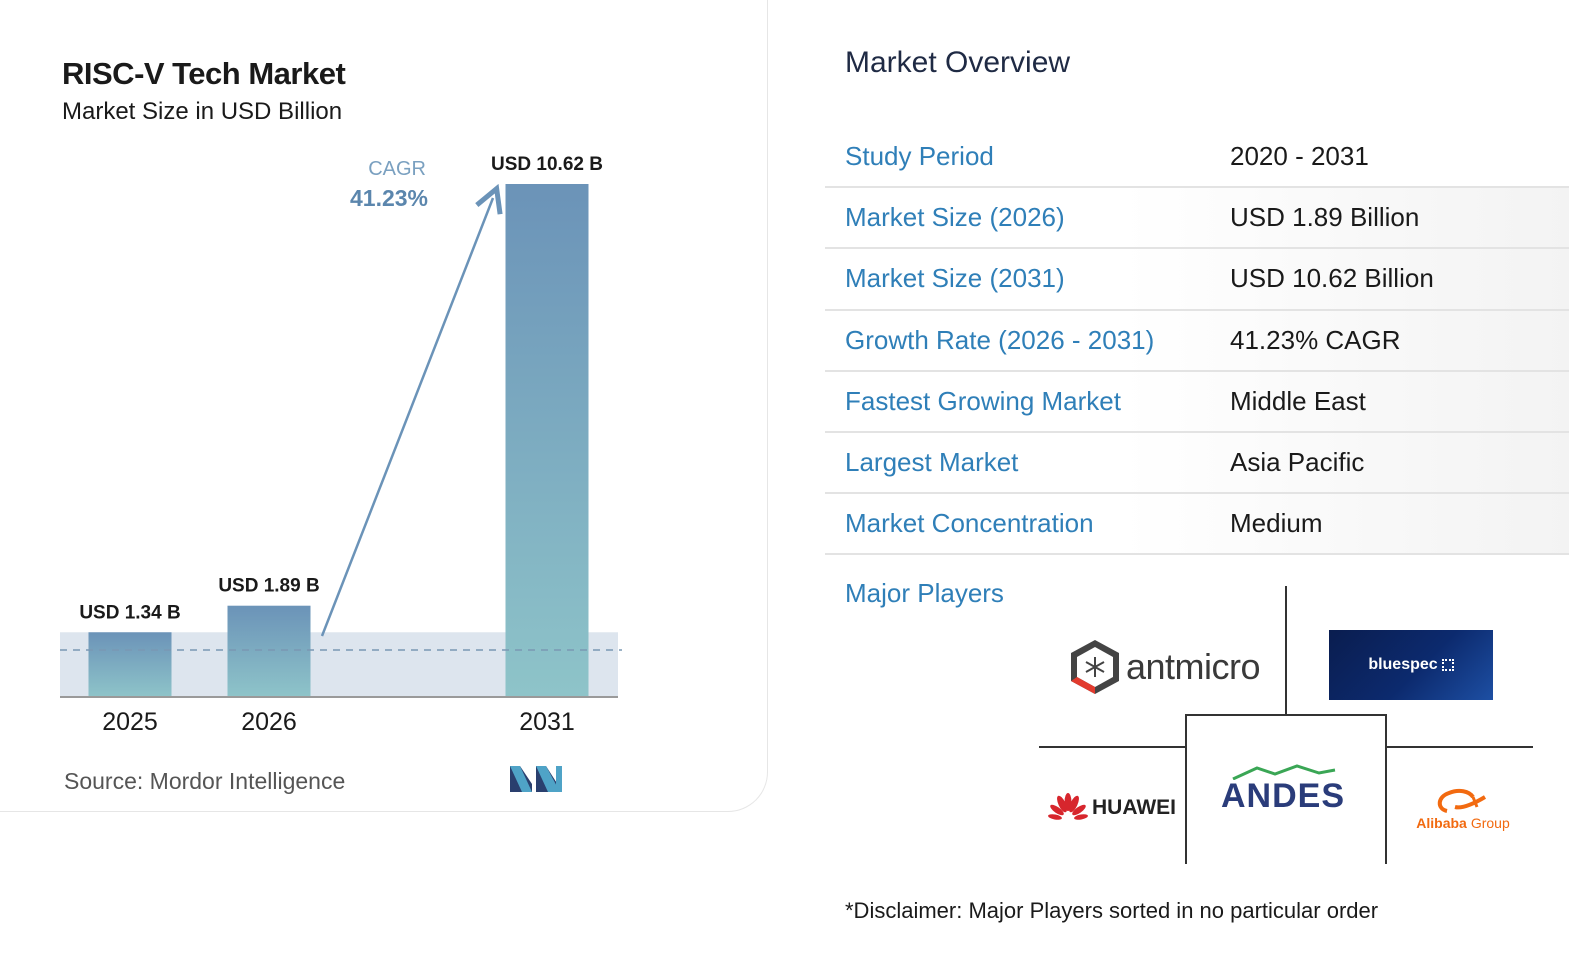 This screenshot has width=1586, height=956. What do you see at coordinates (1095, 667) in the screenshot?
I see `antmicro-hex-icon` at bounding box center [1095, 667].